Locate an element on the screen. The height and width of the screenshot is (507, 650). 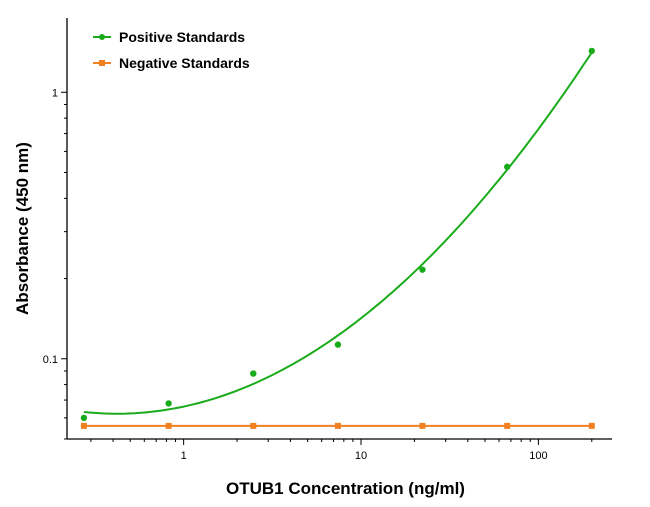
x-ticks: 1 10 100 is located at coordinates (341, 450).